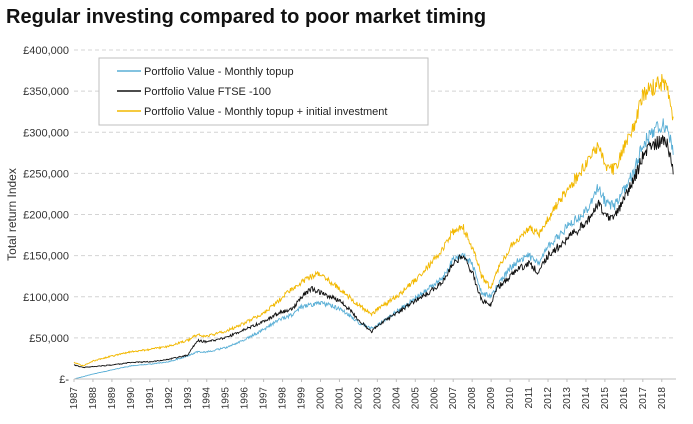 The image size is (693, 424). Describe the element at coordinates (46, 174) in the screenshot. I see `y-tick-label: £250,000` at that location.